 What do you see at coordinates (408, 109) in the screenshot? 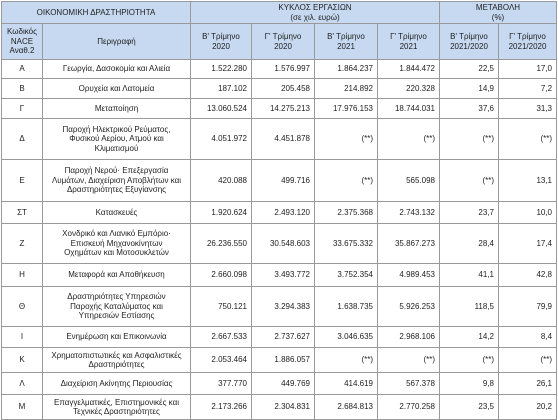
I see `value-cell: 18.744.031` at bounding box center [408, 109].